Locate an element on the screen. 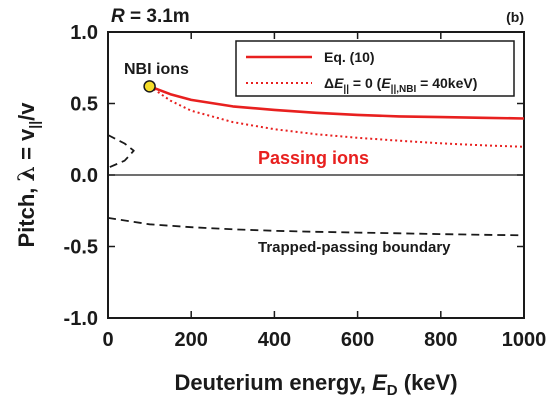 Image resolution: width=556 pixels, height=397 pixels. x-tick-label: 1000 is located at coordinates (524, 340).